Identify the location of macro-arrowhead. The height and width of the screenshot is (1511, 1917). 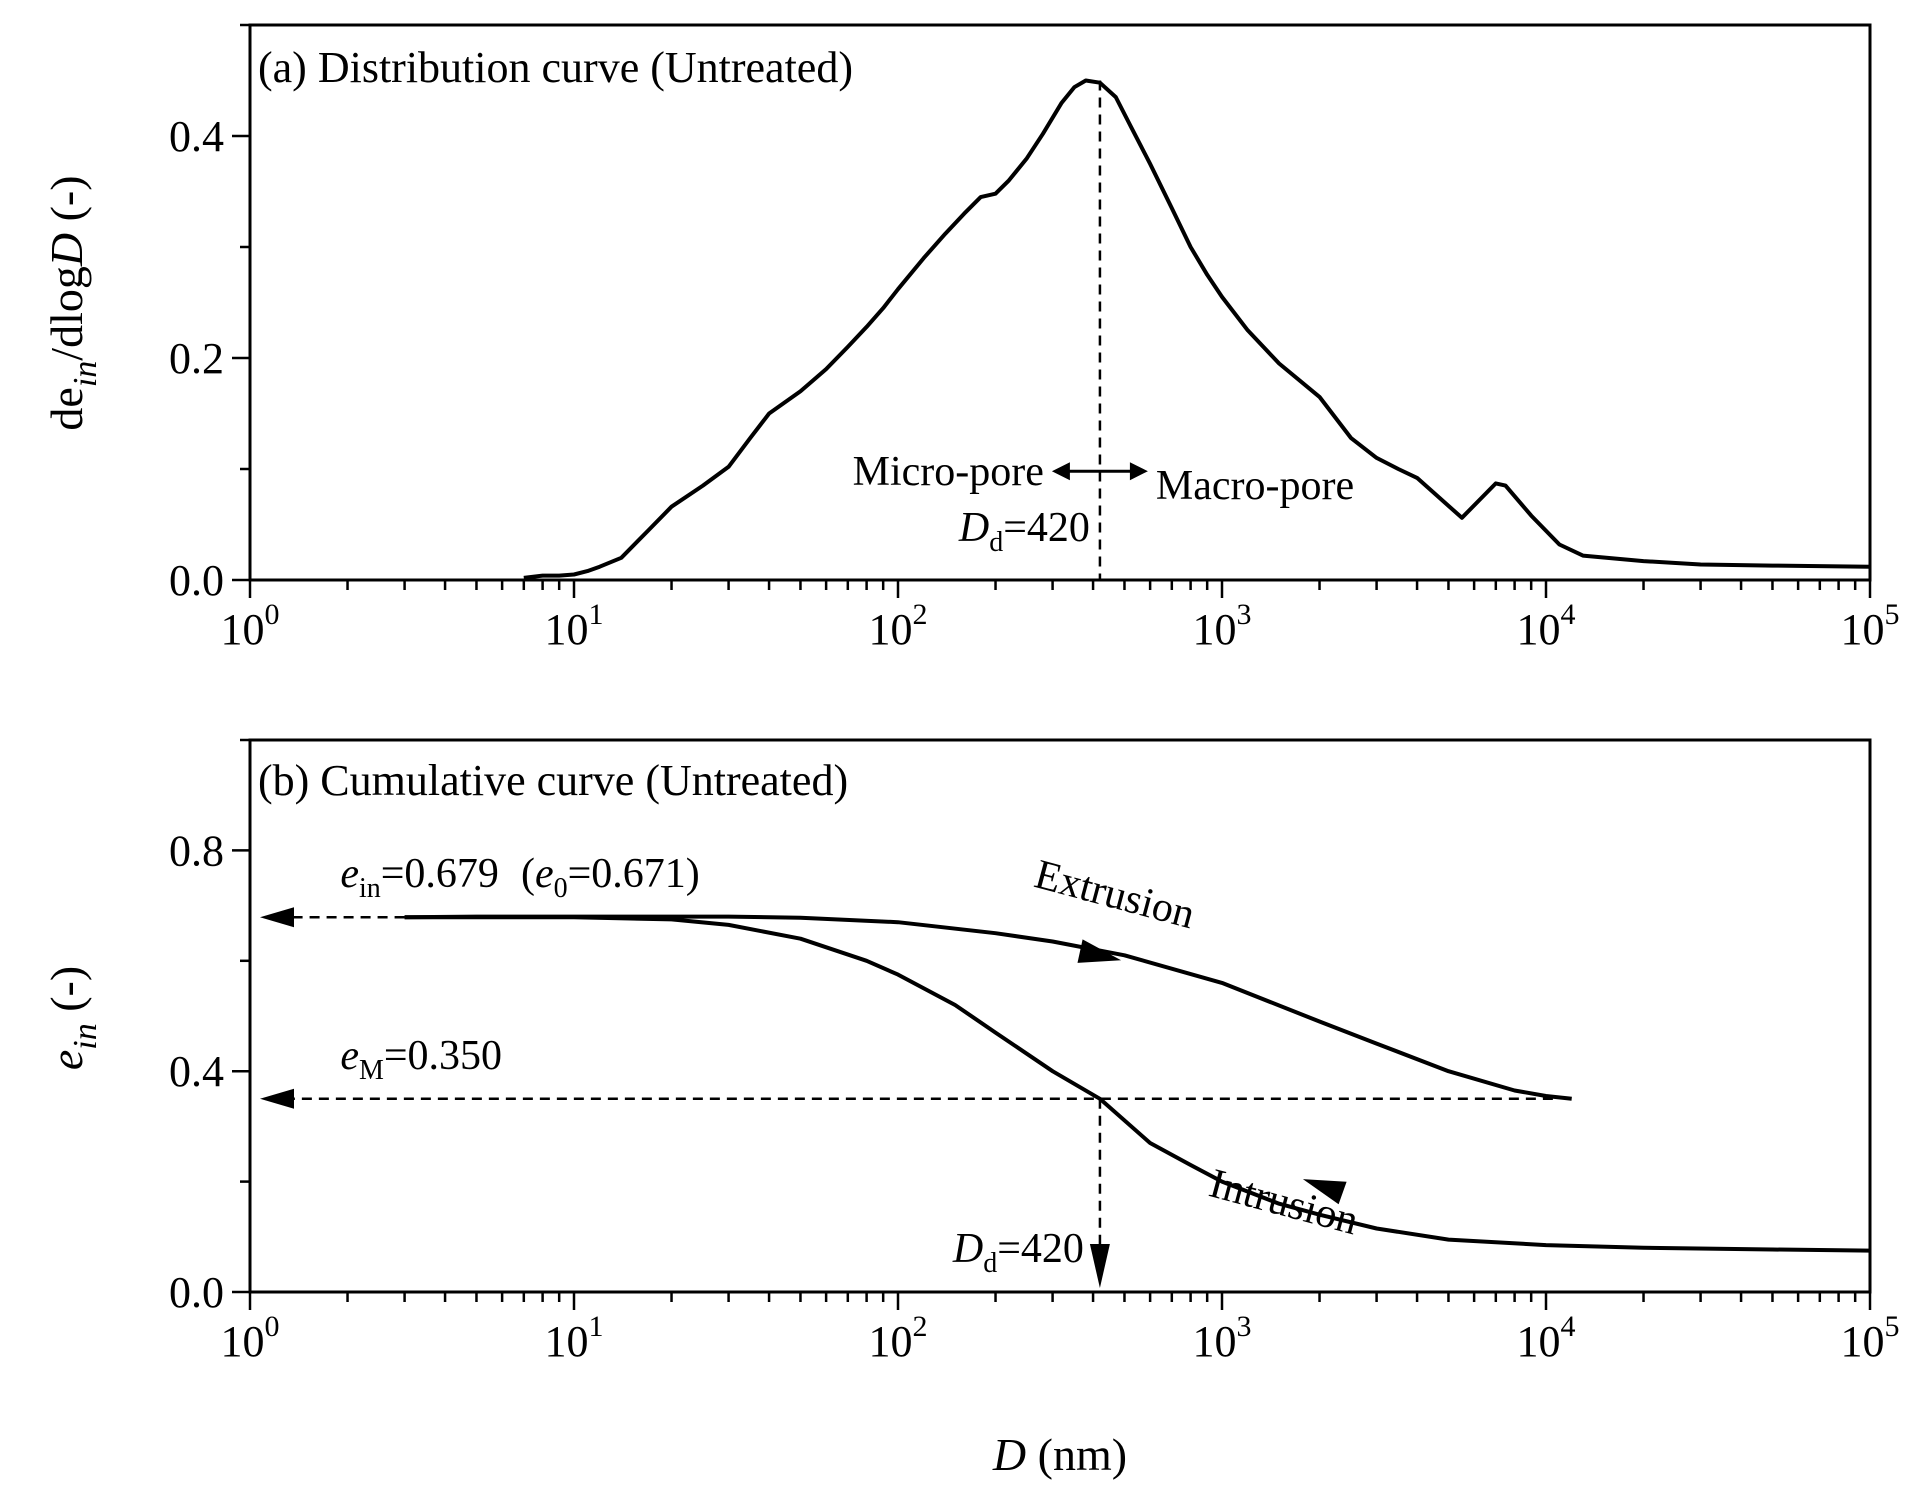
(1138, 471).